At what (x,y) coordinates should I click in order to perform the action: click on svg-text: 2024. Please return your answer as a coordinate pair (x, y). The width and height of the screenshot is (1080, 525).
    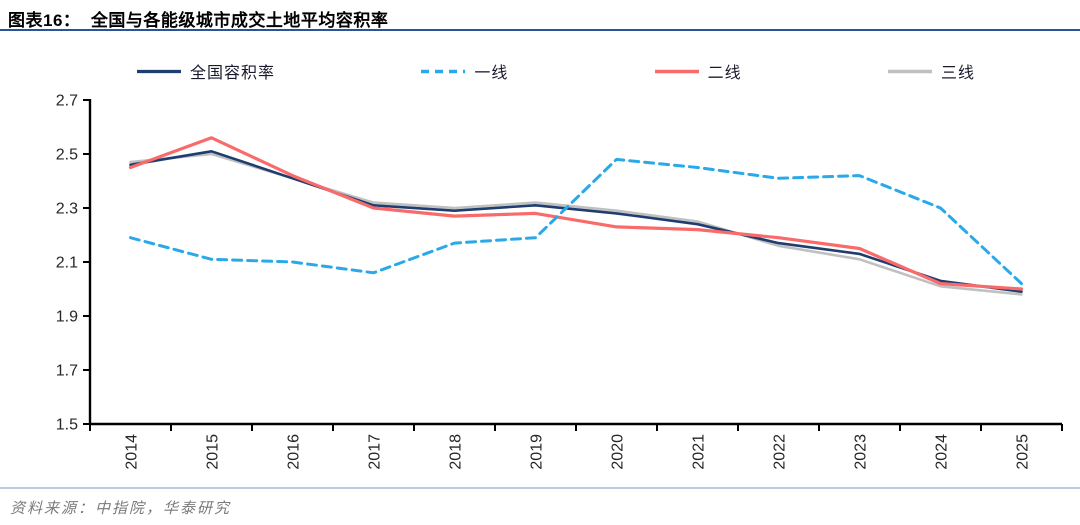
    Looking at the image, I should click on (942, 452).